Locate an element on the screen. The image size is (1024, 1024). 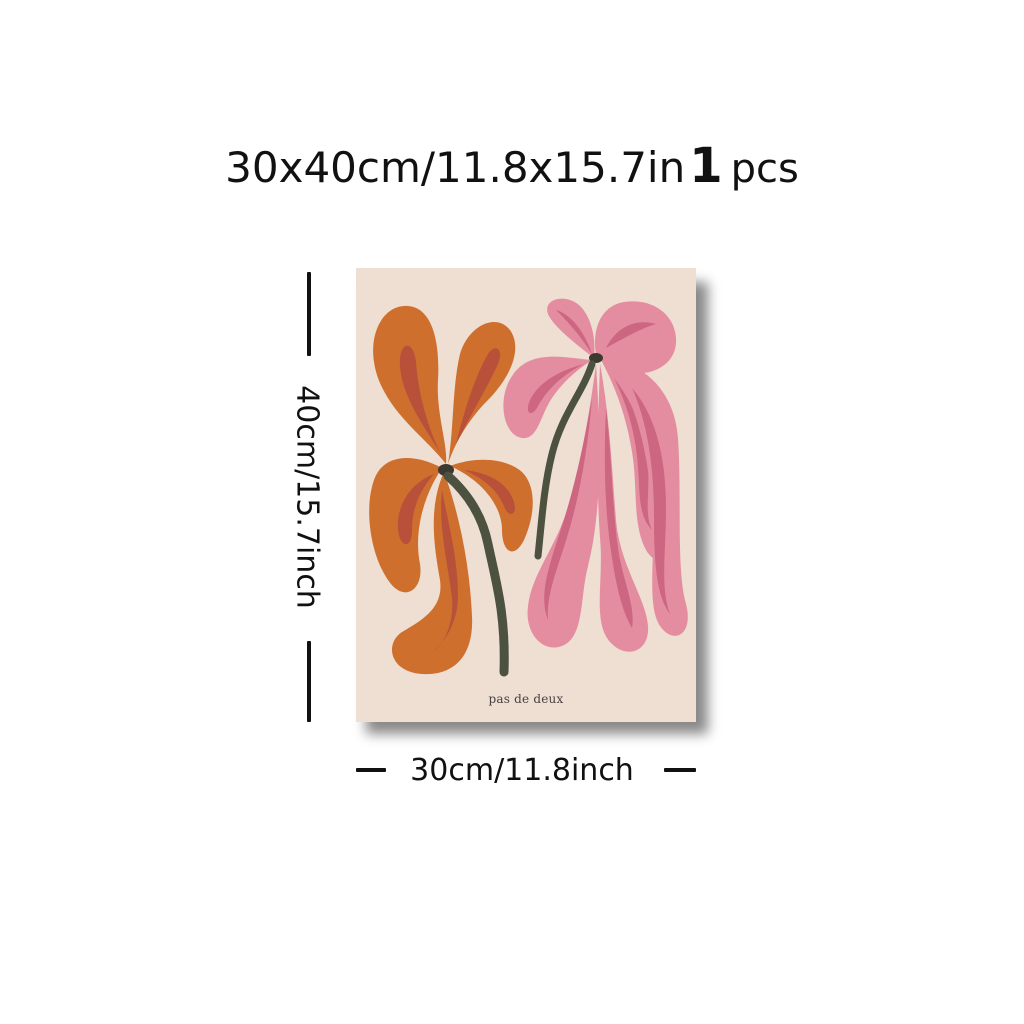
quantity-unit: pcs is located at coordinates (764, 169).